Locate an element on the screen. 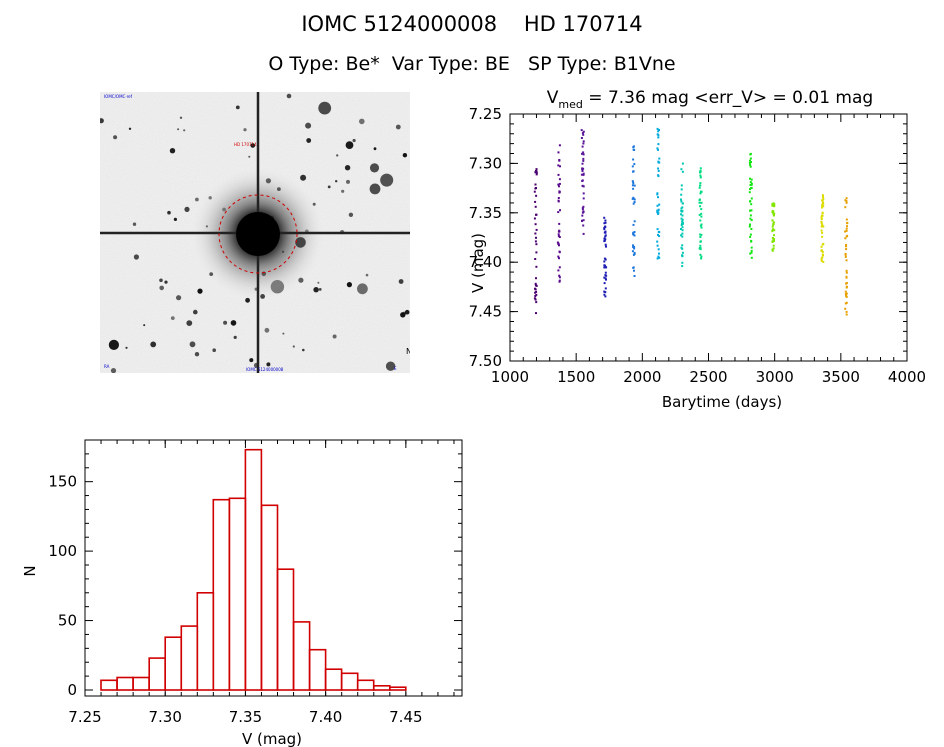 Image resolution: width=944 pixels, height=747 pixels. light-curve-xtick-label: 4000 is located at coordinates (907, 377).